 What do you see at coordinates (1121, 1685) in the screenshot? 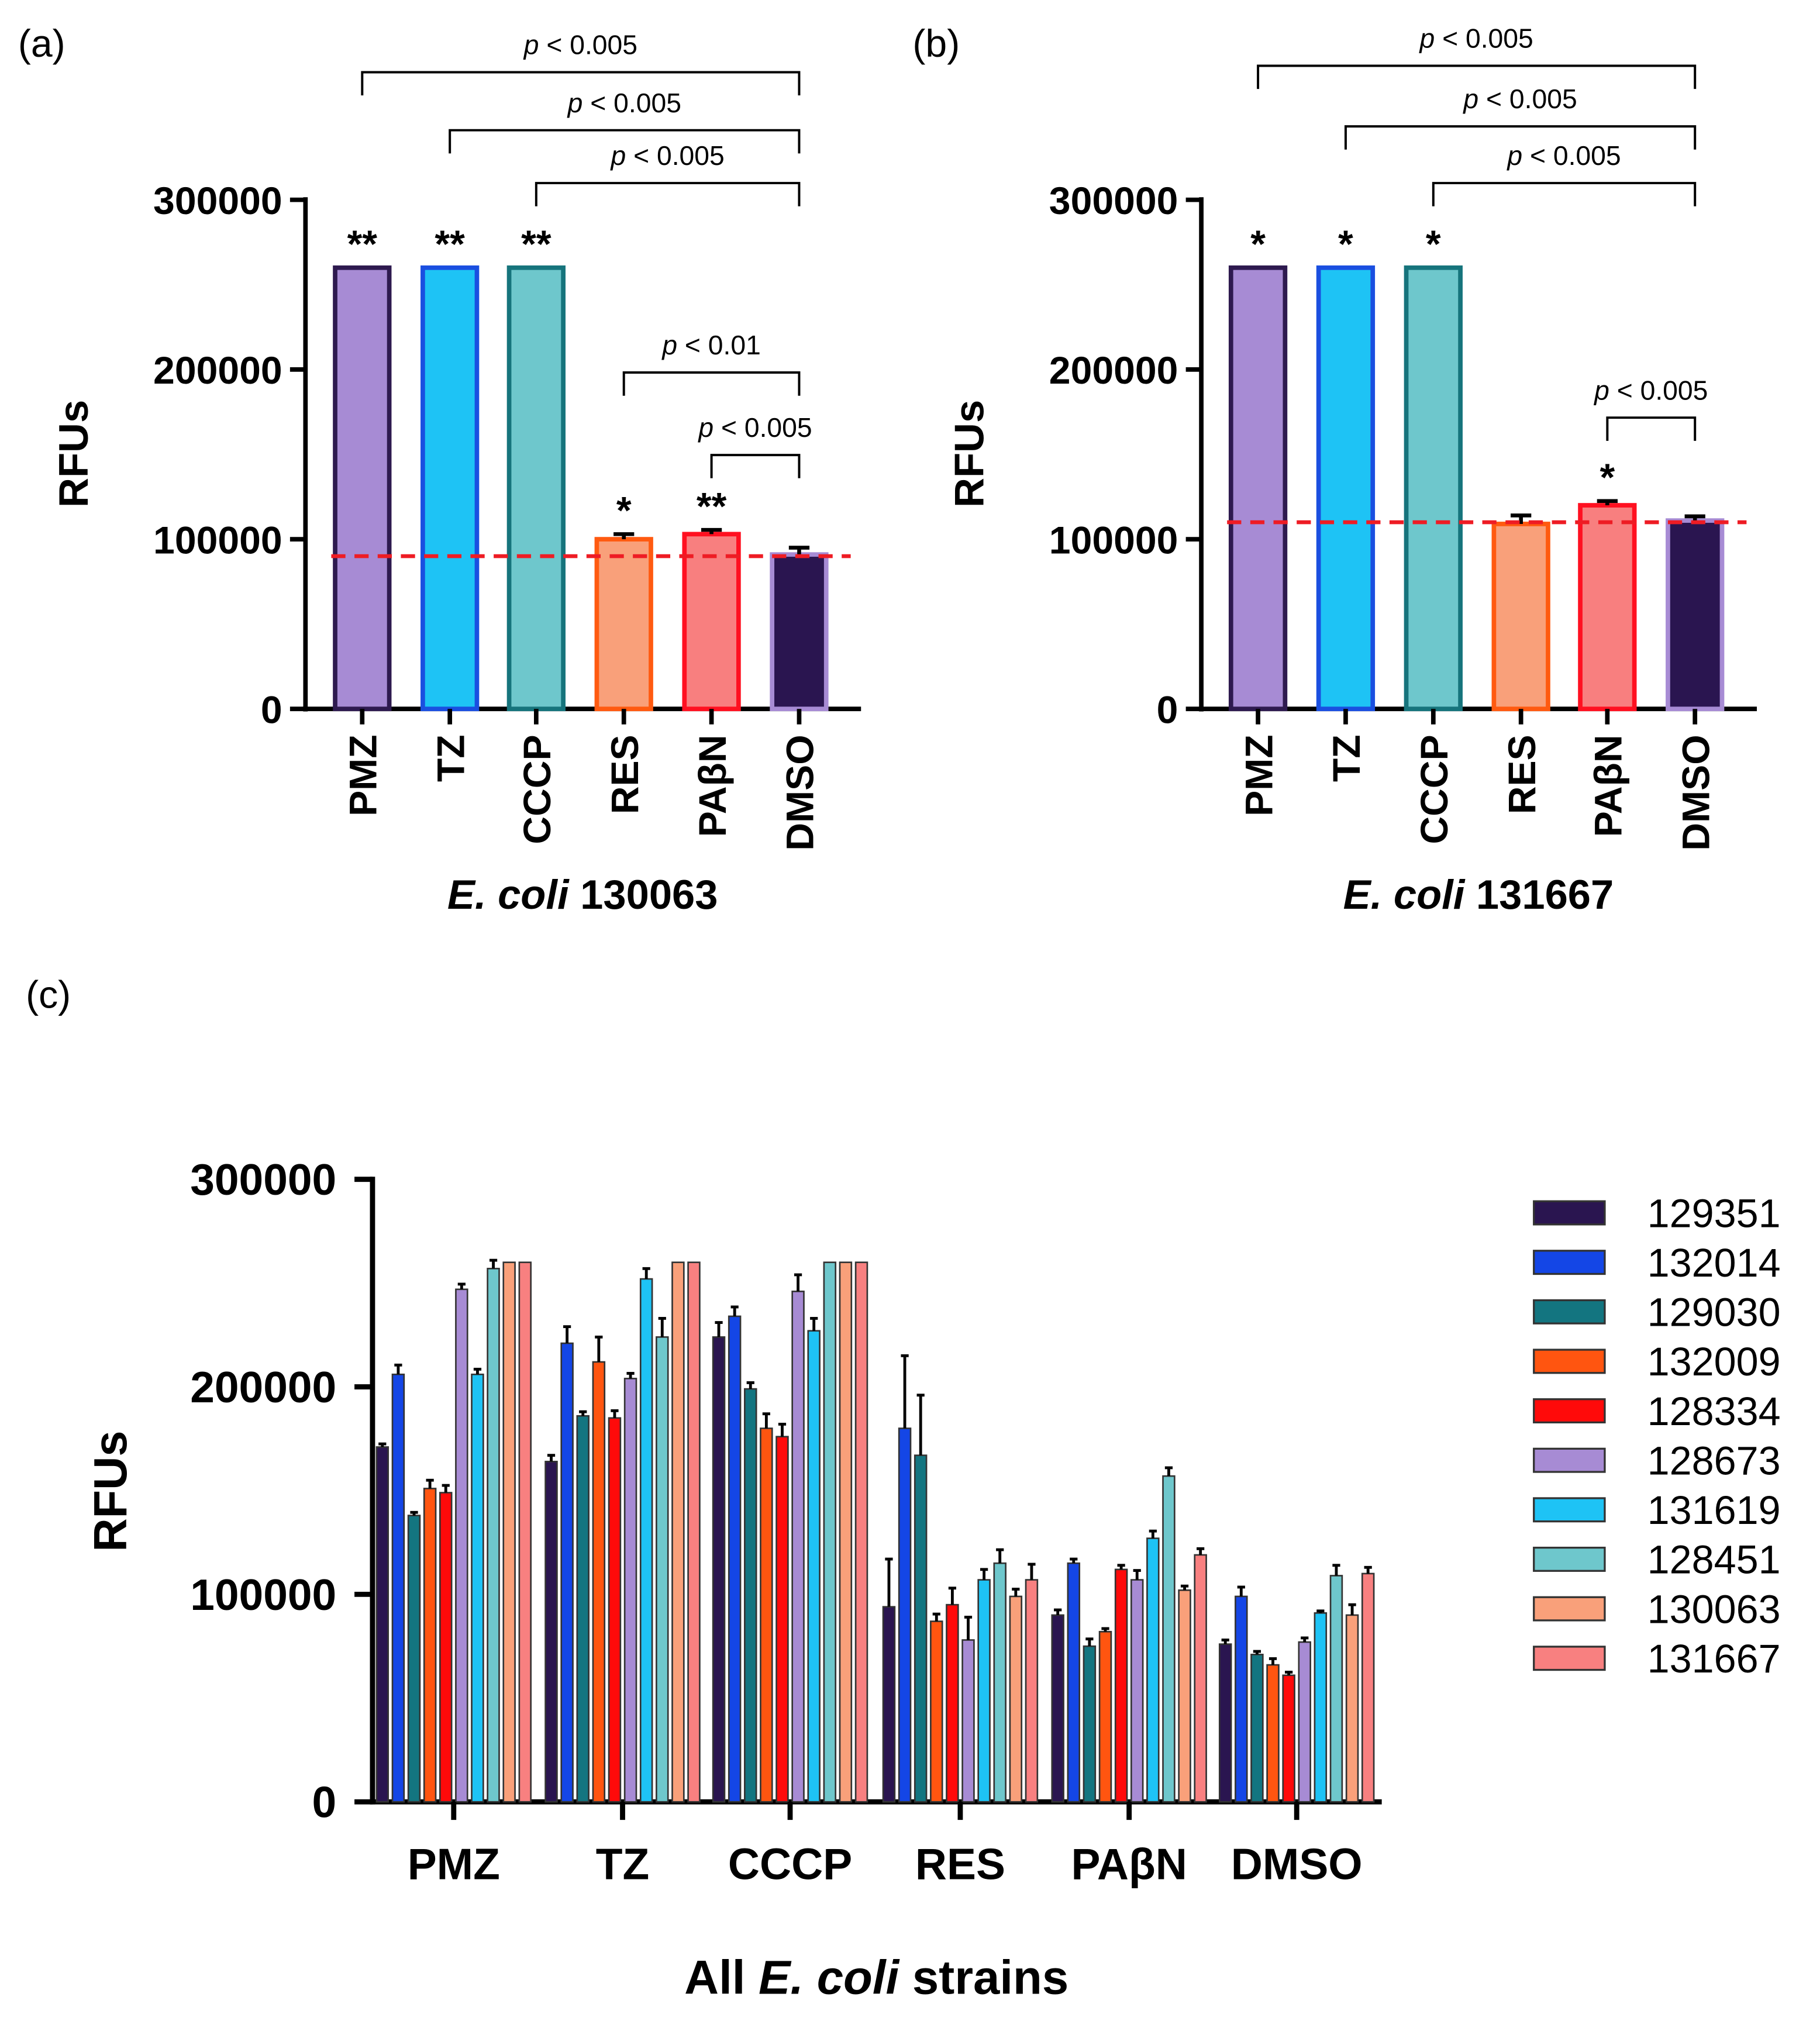
I see `bar-PAβN-128334` at bounding box center [1121, 1685].